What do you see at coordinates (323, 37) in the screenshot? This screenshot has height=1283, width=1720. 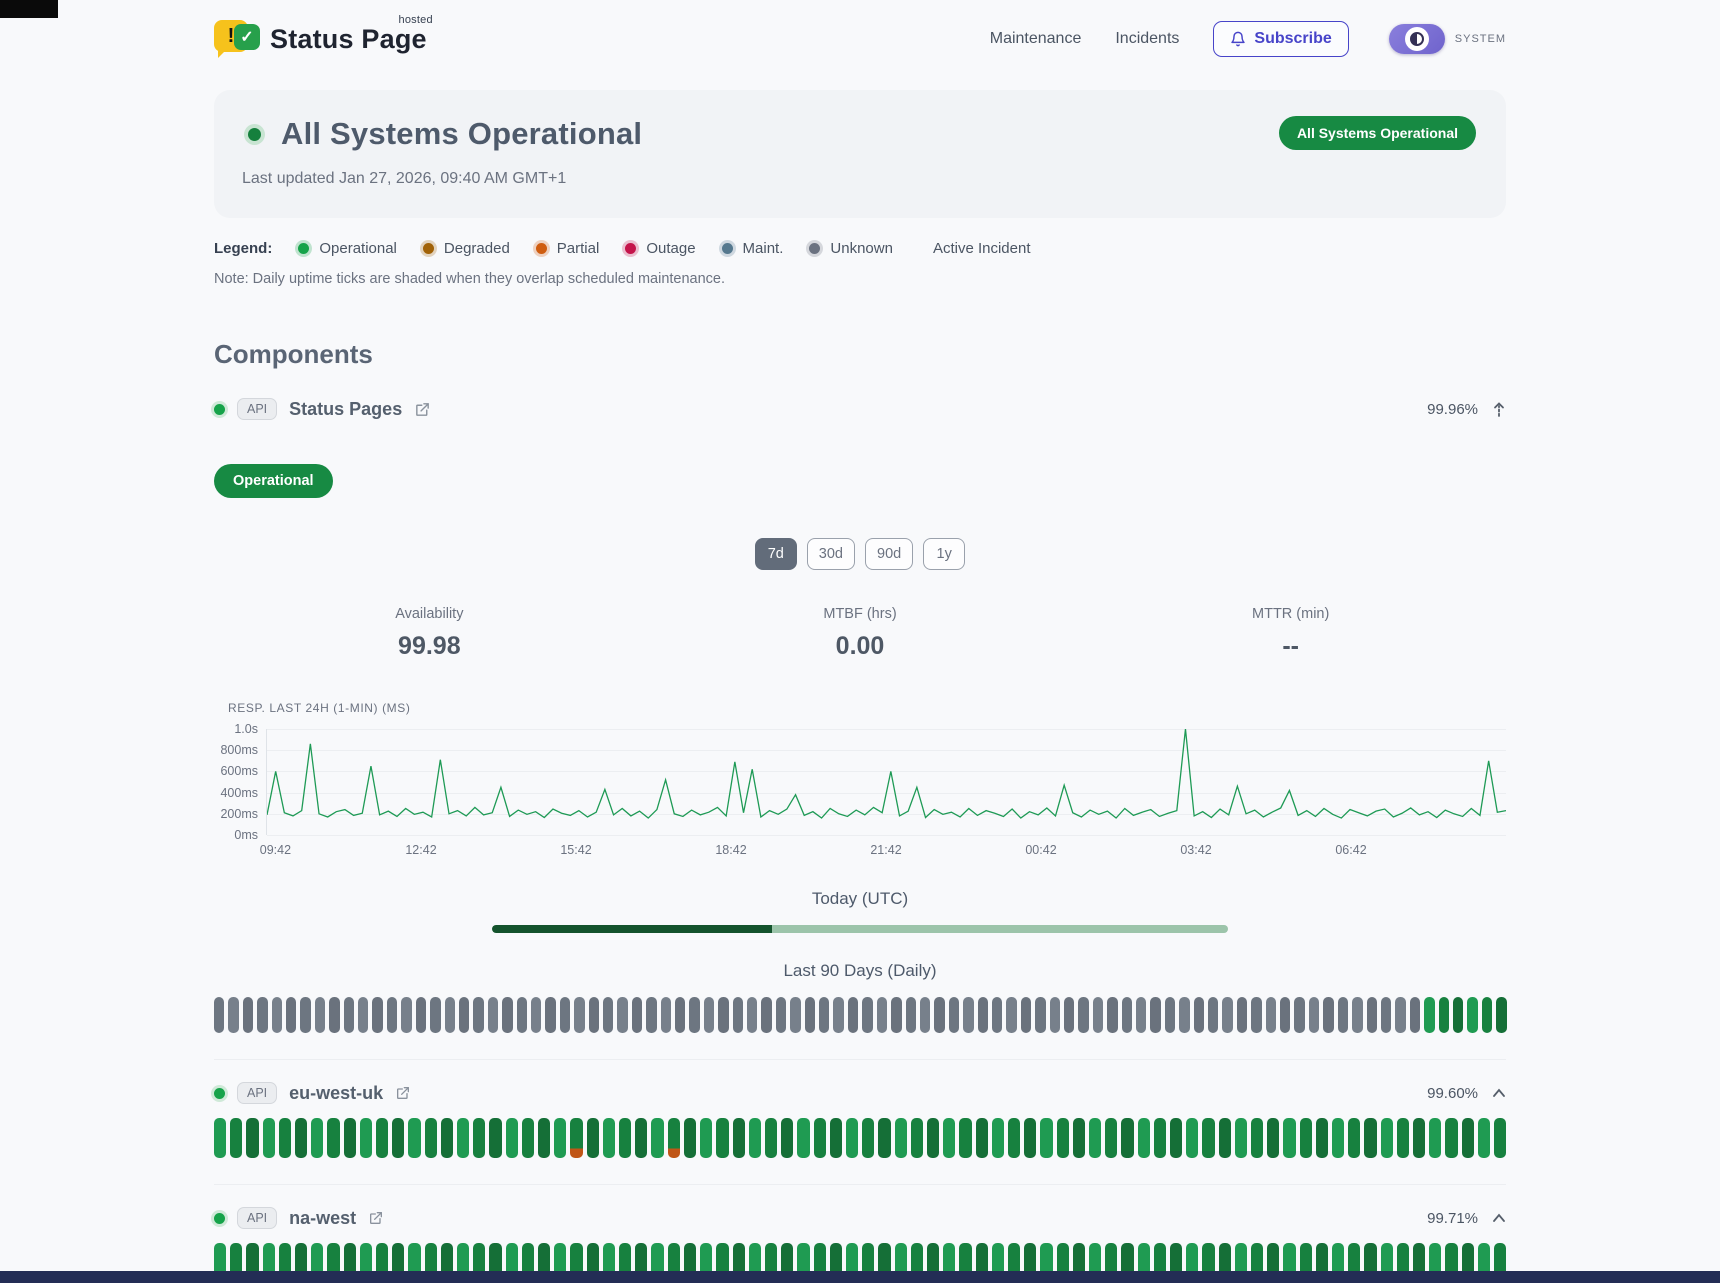 I see `logo: ! ✓ Status Page hosted` at bounding box center [323, 37].